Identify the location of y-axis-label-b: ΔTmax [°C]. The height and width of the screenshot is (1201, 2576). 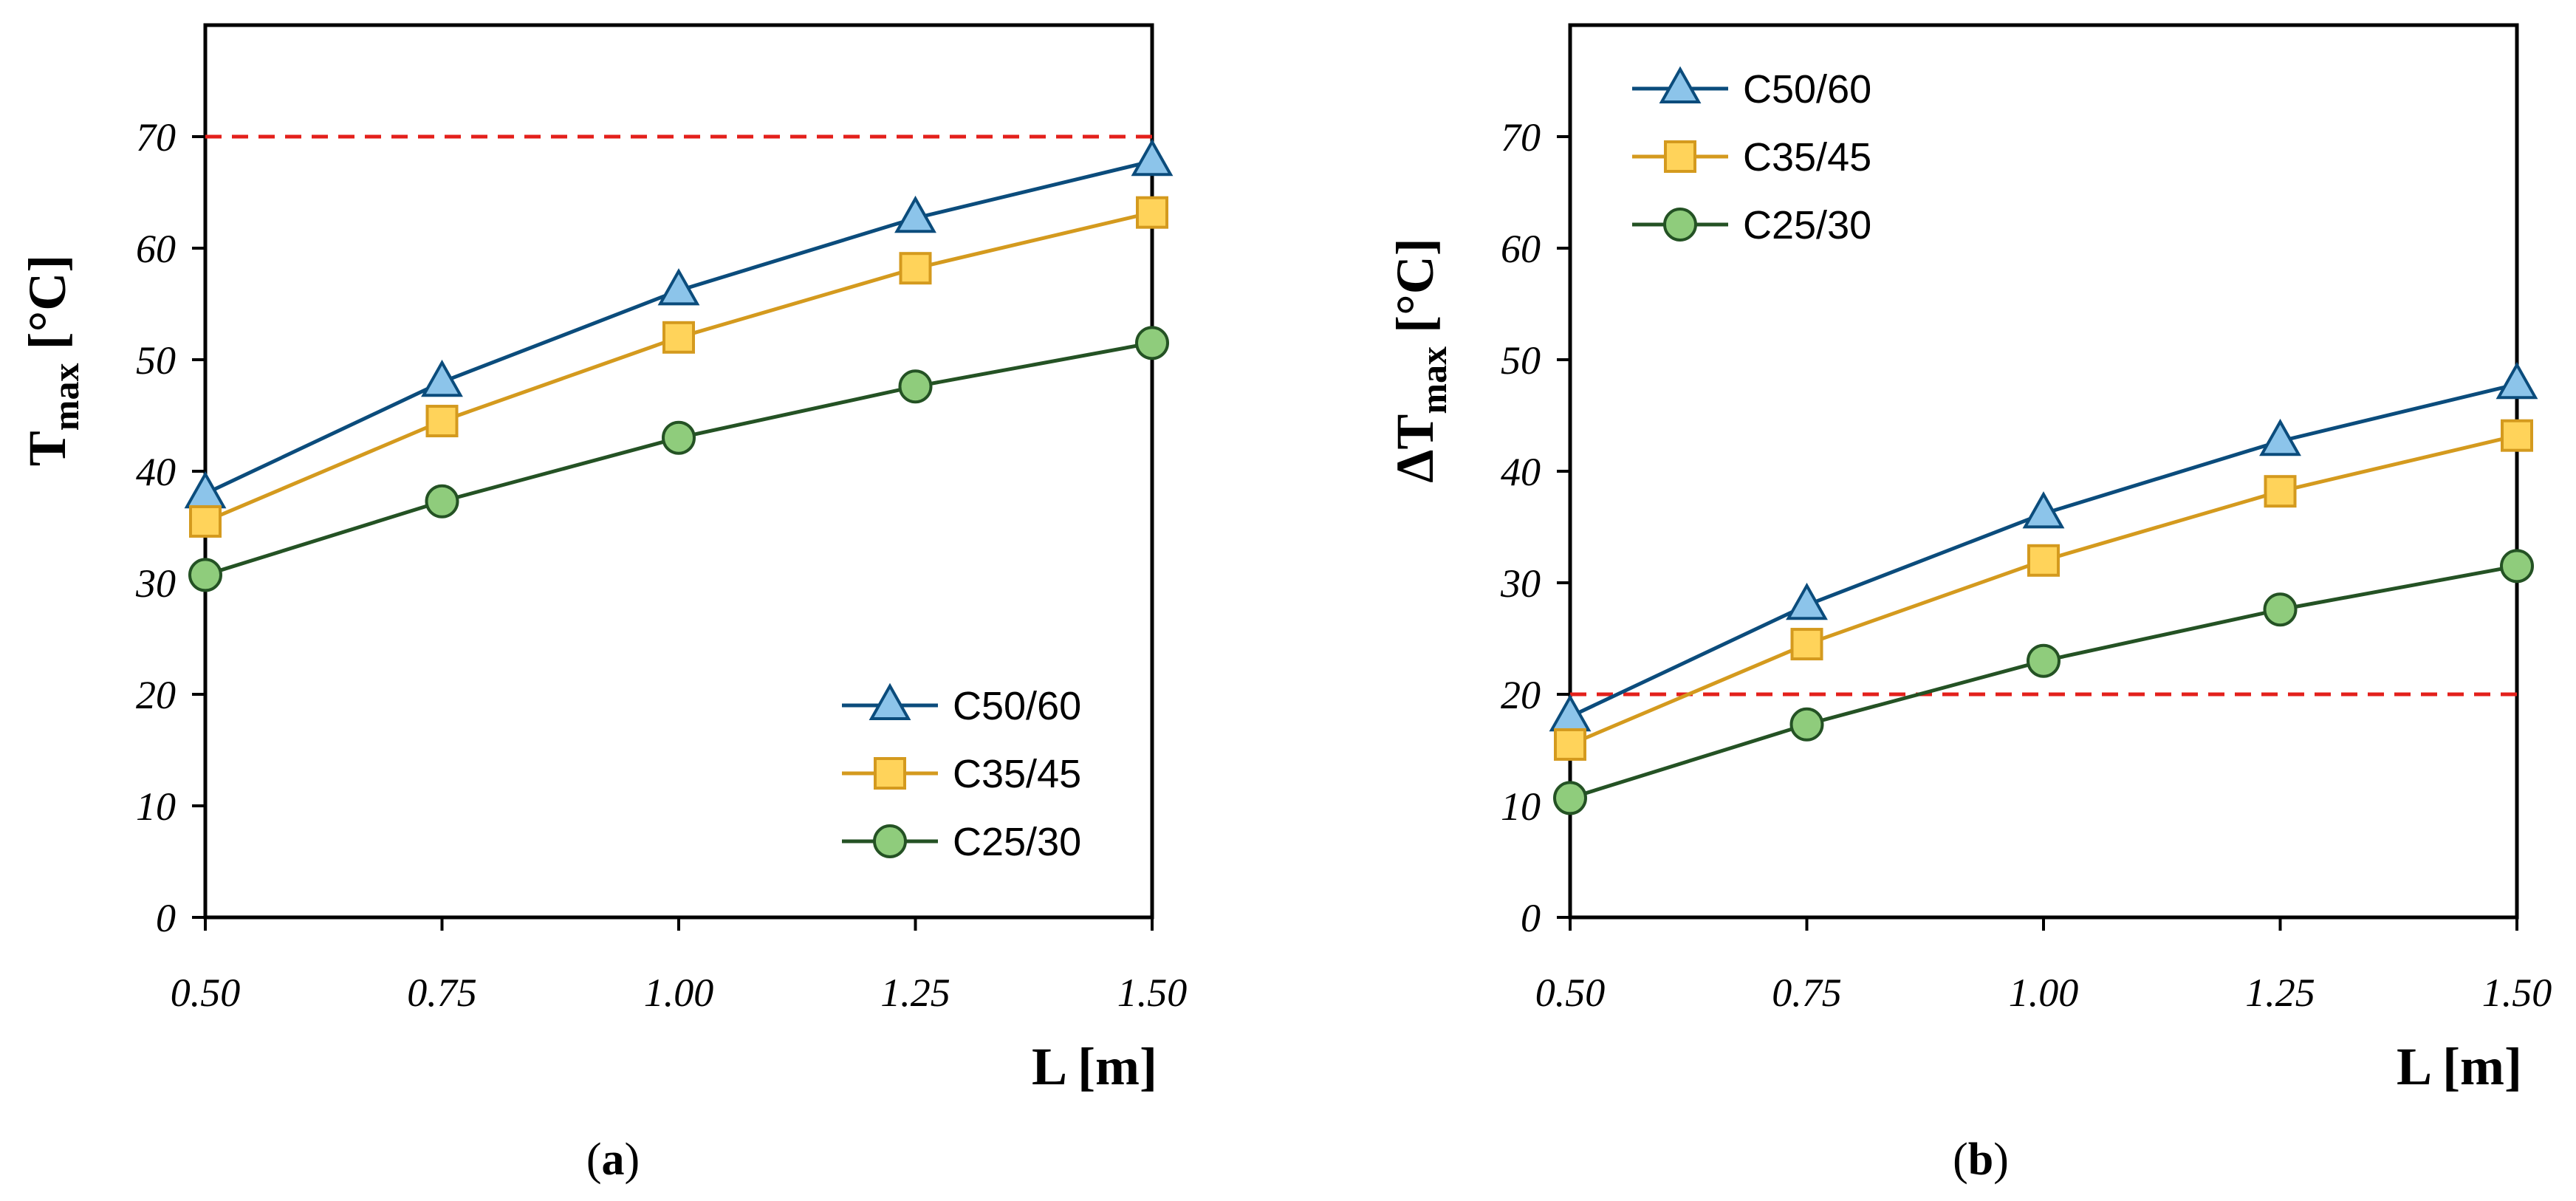
(1419, 360).